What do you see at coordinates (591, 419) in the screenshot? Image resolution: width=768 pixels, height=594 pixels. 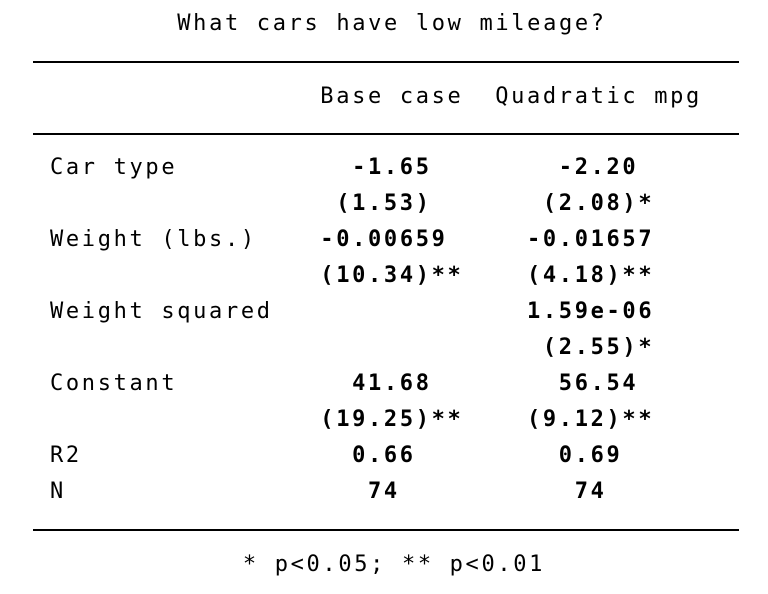 I see `quadratic-value: (9.12)**` at bounding box center [591, 419].